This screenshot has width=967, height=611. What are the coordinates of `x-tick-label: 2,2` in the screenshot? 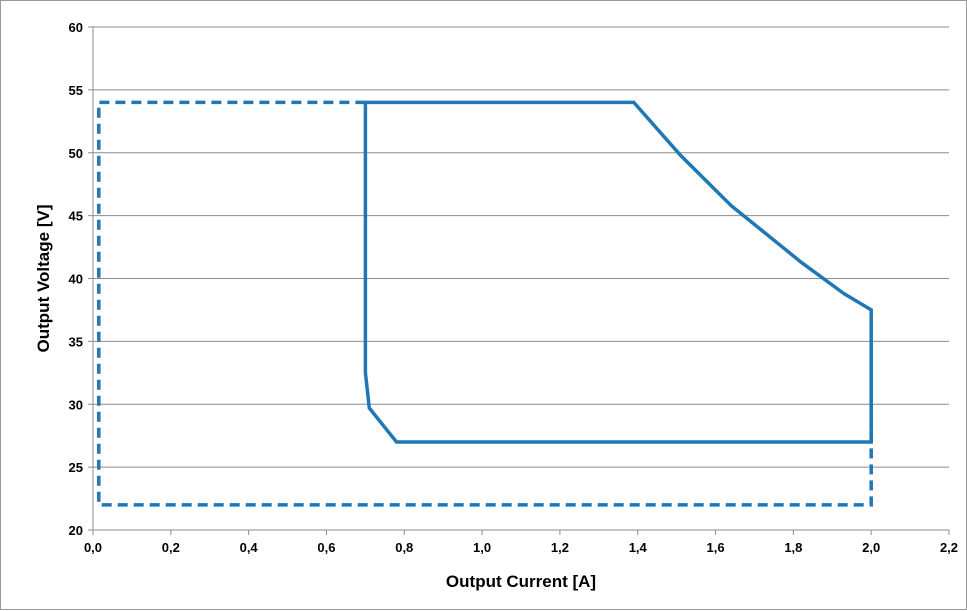 It's located at (949, 547).